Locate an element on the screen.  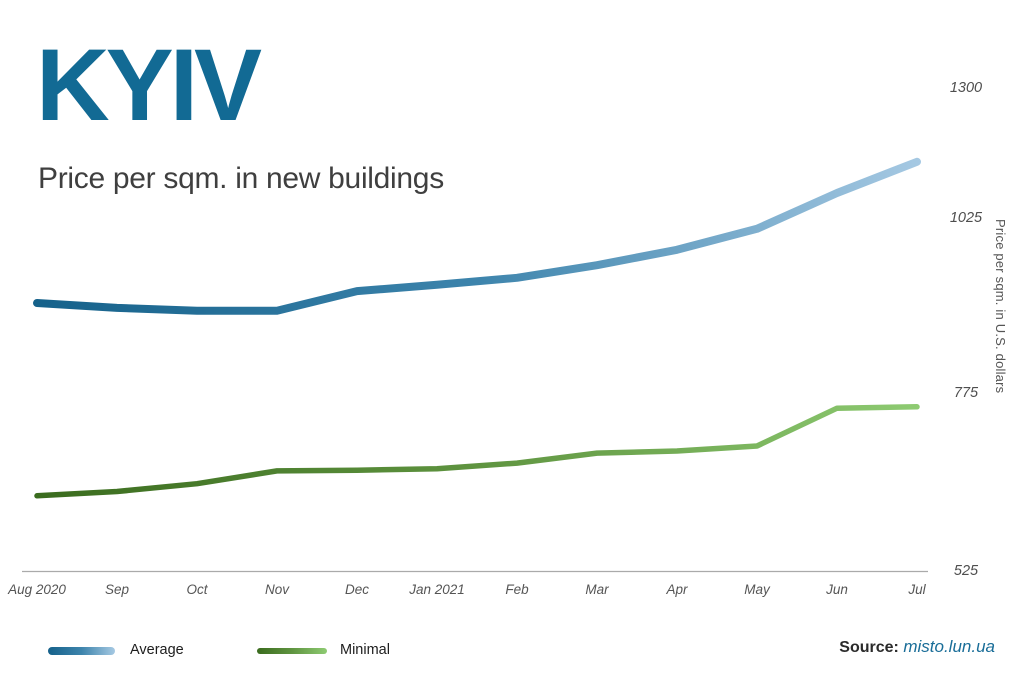
source-credit: Source: misto.lun.ua is located at coordinates (917, 647).